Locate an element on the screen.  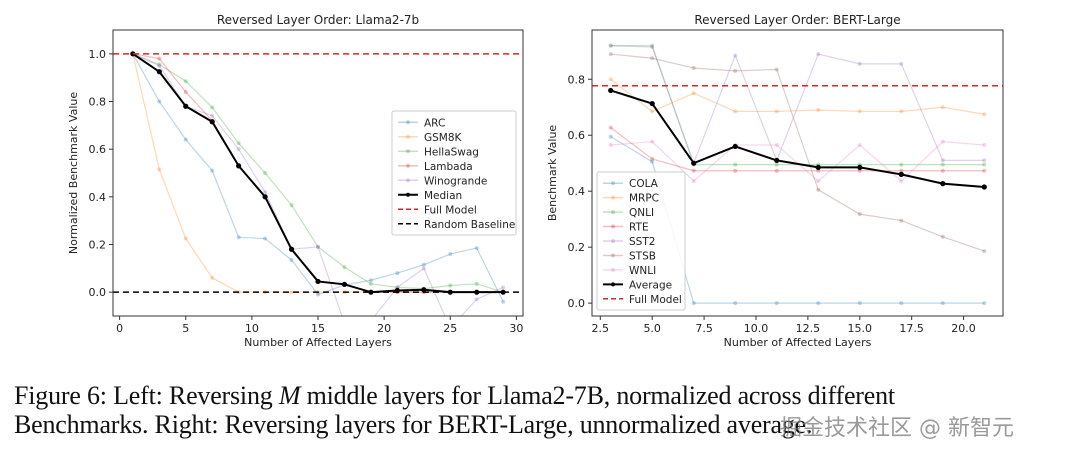
caption-text: Figure 6: Left: Reversing is located at coordinates (146, 395).